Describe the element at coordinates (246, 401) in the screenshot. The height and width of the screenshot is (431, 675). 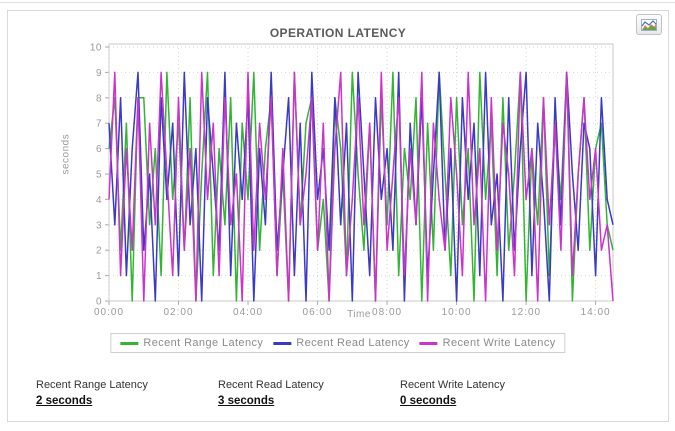
I see `stat-value-link: 3 seconds` at that location.